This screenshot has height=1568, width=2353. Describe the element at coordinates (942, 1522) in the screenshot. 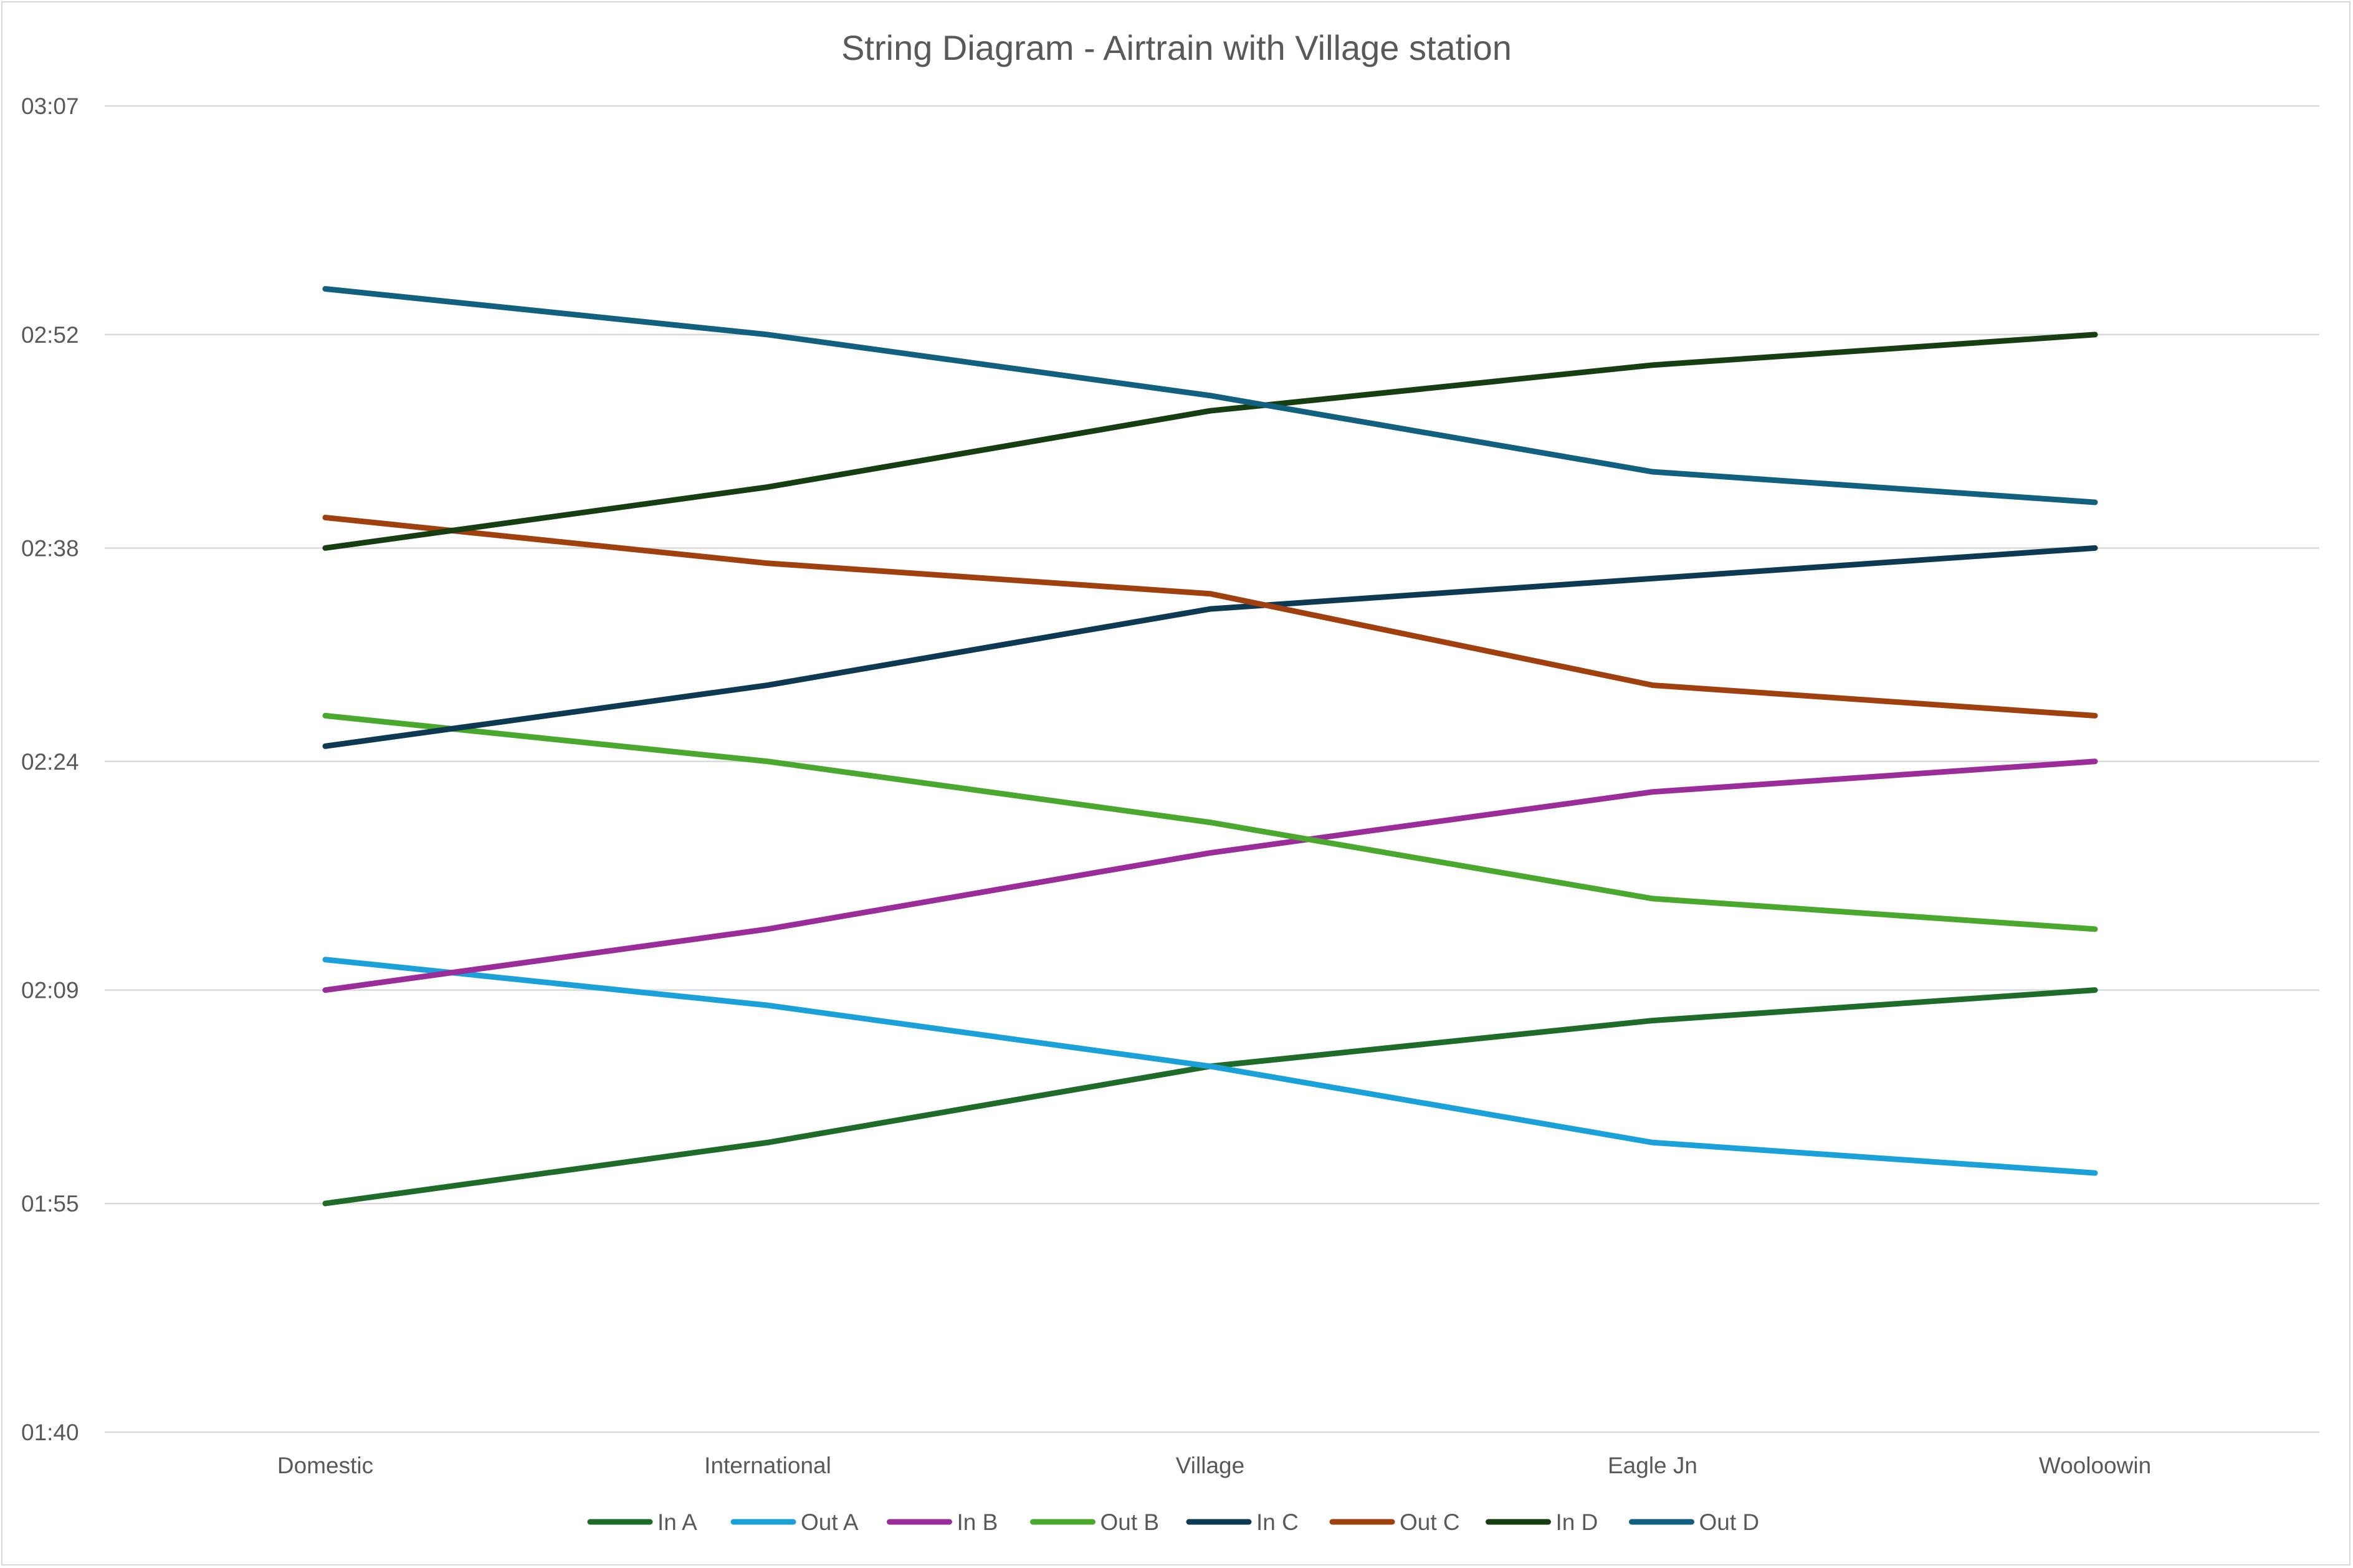

I see `legend-item: In B` at that location.